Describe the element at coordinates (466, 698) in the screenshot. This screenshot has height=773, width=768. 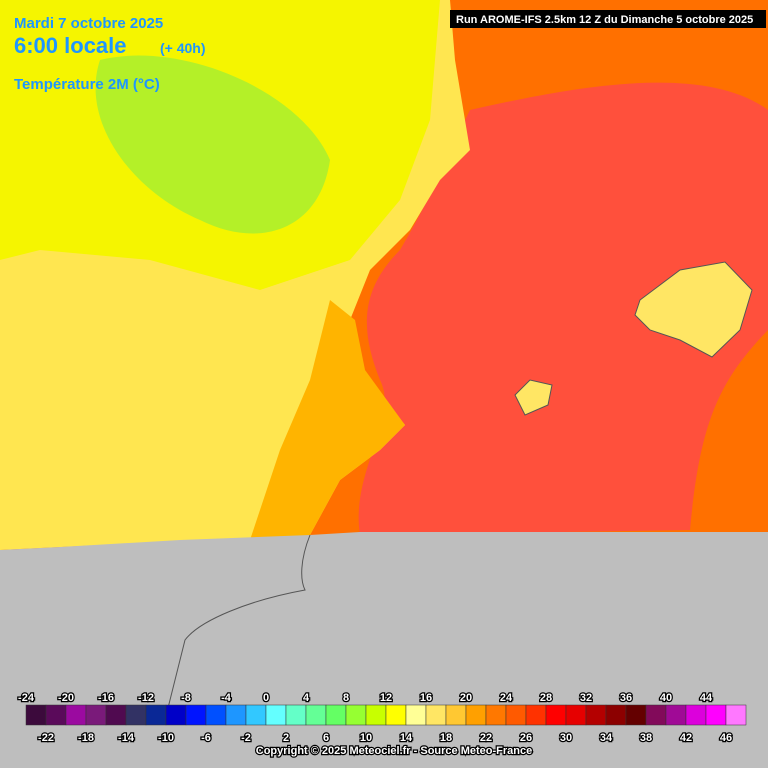
I see `legend-tick-label: 20` at that location.